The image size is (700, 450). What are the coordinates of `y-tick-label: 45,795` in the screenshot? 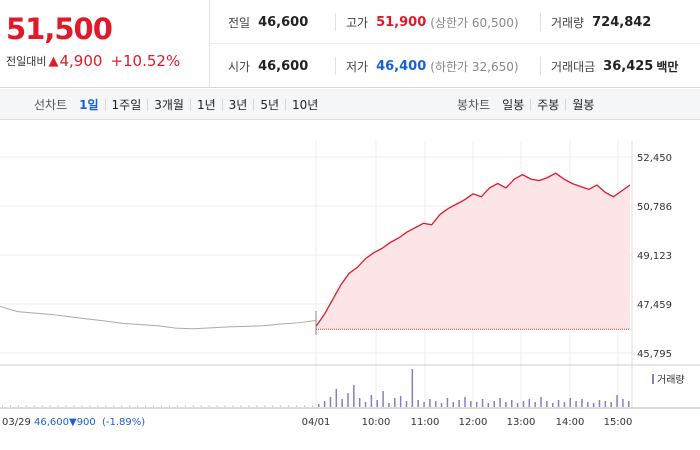 It's located at (654, 354).